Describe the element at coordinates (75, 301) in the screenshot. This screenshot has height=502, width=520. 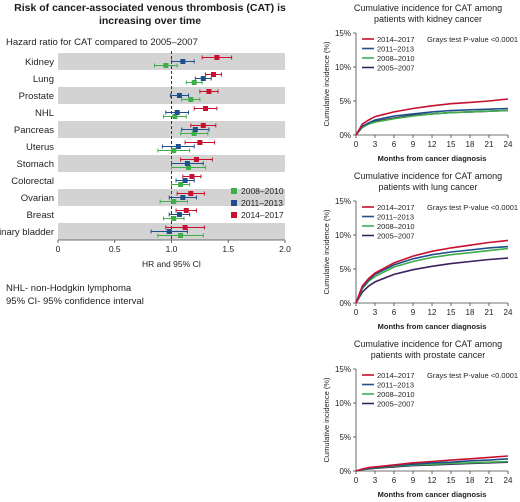
I see `footnote-ci: 95% CI- 95% confidence interval` at that location.